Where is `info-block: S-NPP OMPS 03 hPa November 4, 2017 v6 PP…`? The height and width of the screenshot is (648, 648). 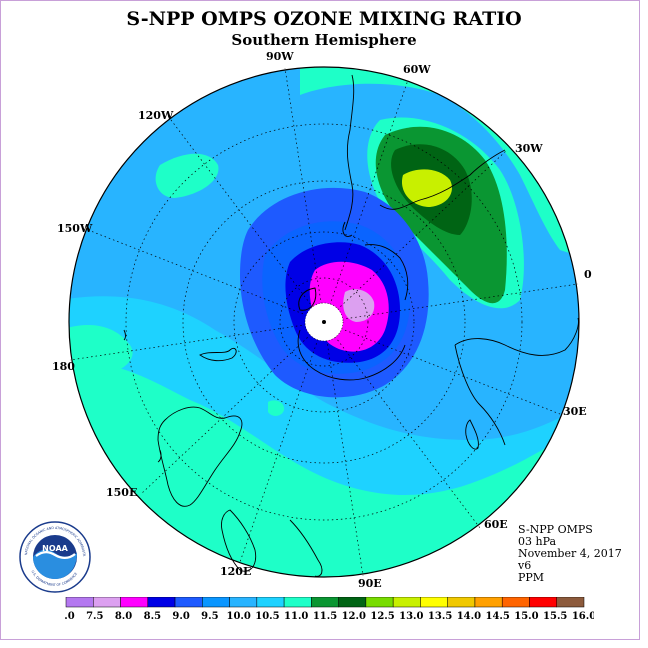 info-block: S-NPP OMPS 03 hPa November 4, 2017 v6 PP… is located at coordinates (570, 554).